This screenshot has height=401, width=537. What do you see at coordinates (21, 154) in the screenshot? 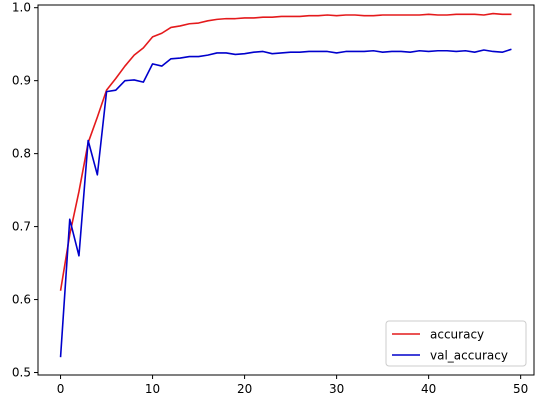
I see `y-tick-label: 0.8` at bounding box center [21, 154].